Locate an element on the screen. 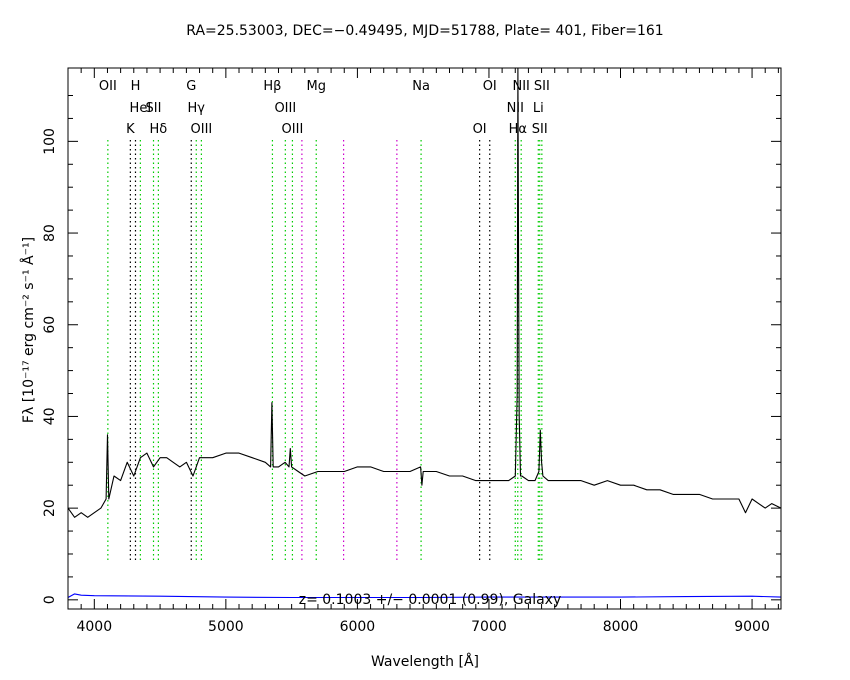 Image resolution: width=850 pixels, height=680 pixels. y-tick-label-3: 60 is located at coordinates (50, 325).